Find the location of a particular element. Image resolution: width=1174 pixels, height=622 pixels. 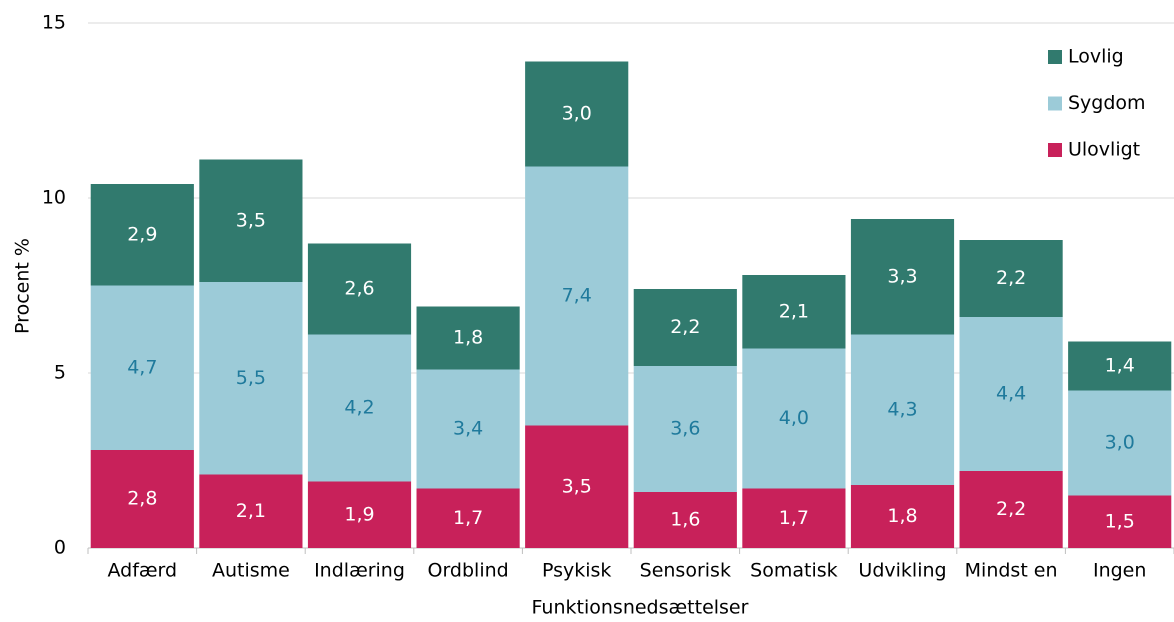

y-tick-label: 15 is located at coordinates (54, 23).